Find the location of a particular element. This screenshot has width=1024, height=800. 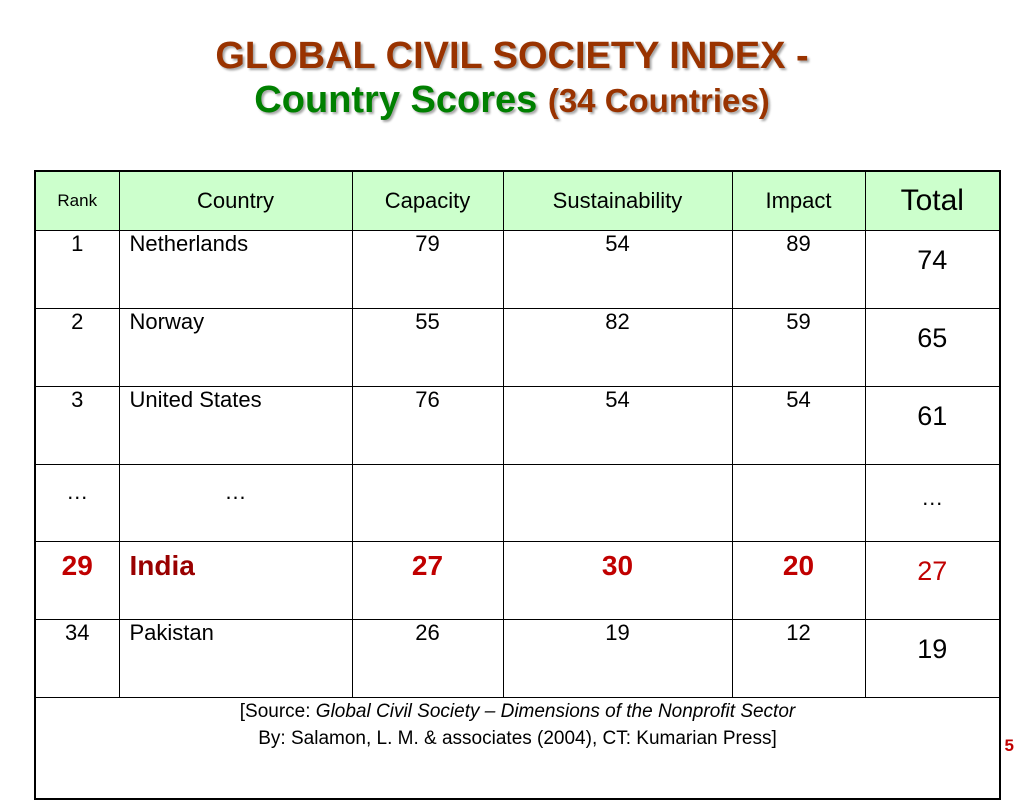

cell-rank: 1 is located at coordinates (77, 269).